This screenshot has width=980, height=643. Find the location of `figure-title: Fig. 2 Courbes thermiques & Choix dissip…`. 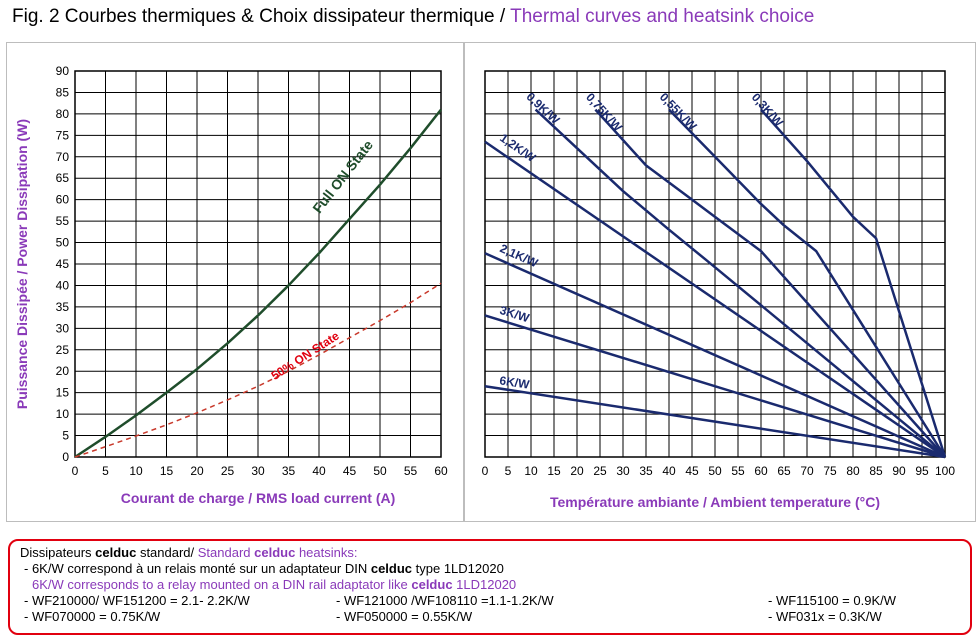

figure-title: Fig. 2 Courbes thermiques & Choix dissip… is located at coordinates (413, 17).